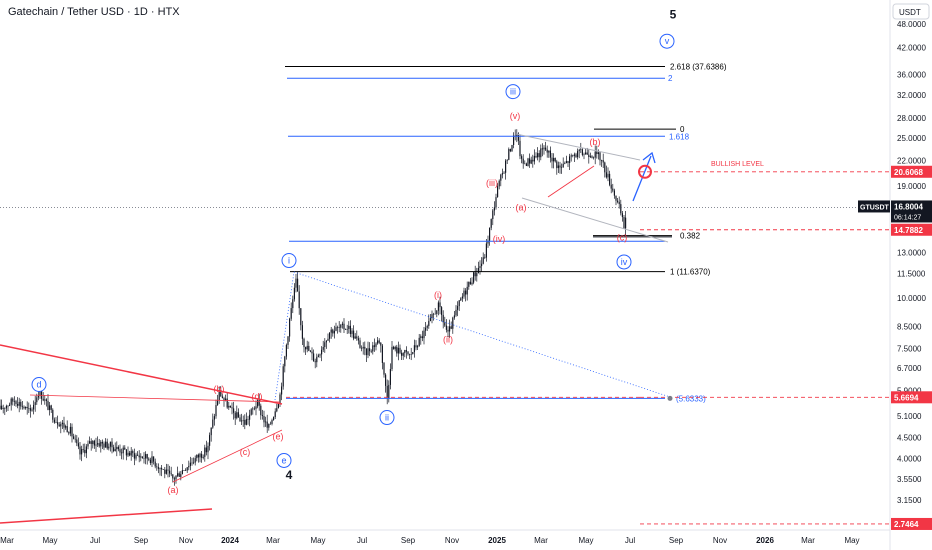 The width and height of the screenshot is (932, 550). What do you see at coordinates (622, 238) in the screenshot?
I see `wave-label-red: (c)` at bounding box center [622, 238].